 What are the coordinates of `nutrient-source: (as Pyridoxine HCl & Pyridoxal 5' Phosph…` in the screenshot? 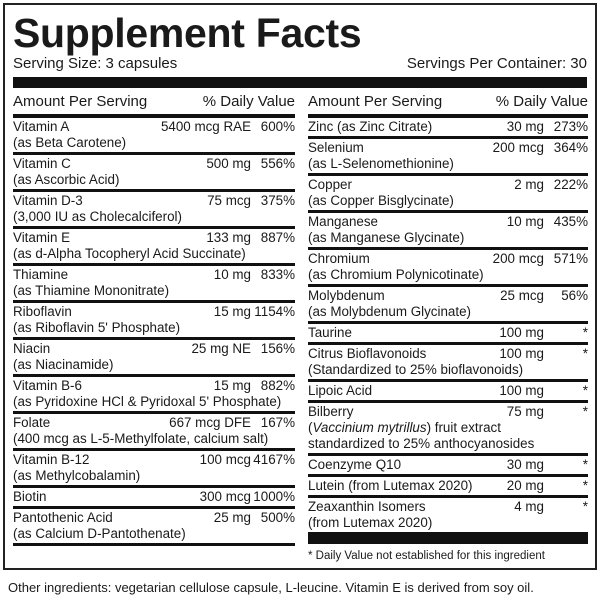 It's located at (147, 401).